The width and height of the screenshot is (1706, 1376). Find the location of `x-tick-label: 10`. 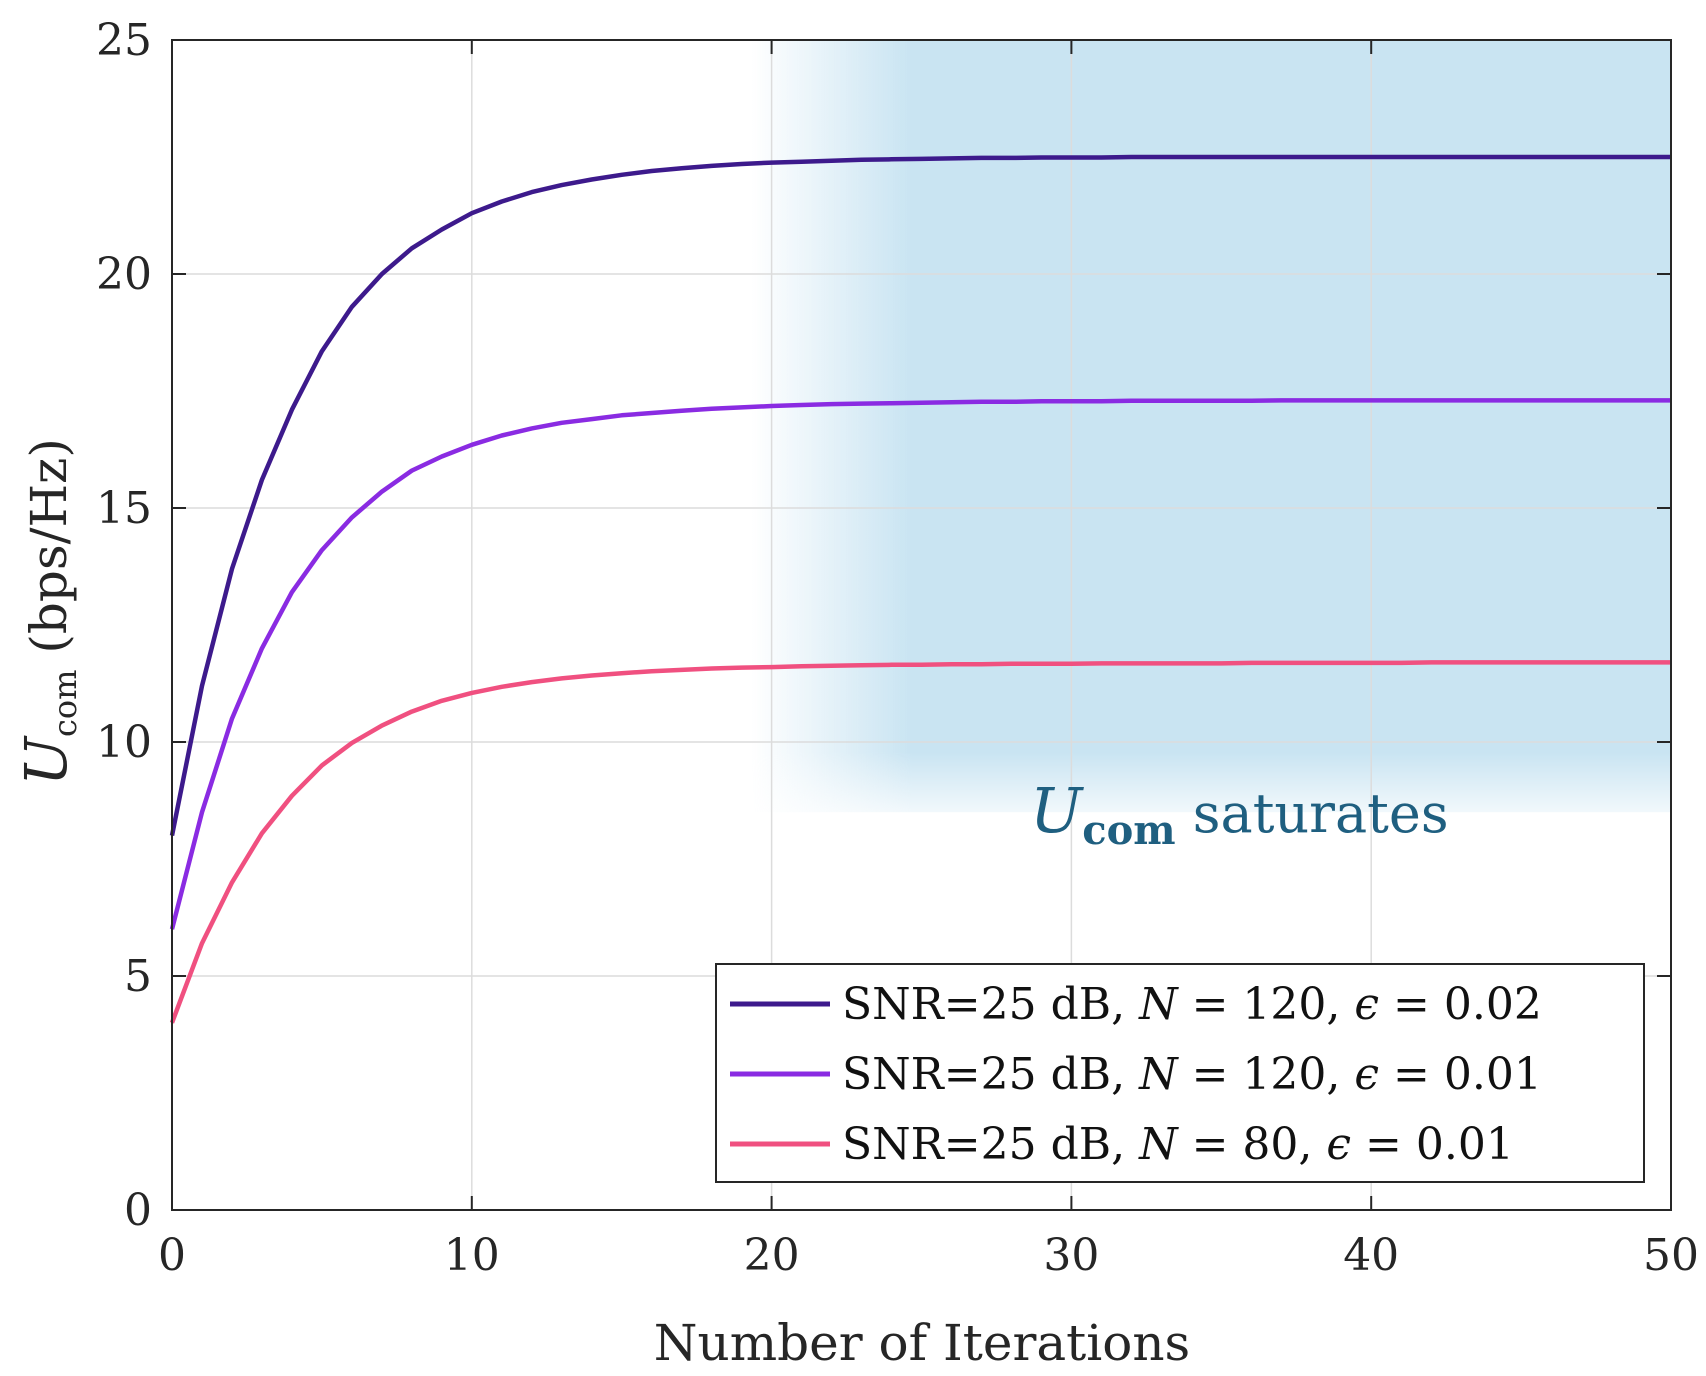

x-tick-label: 10 is located at coordinates (472, 1255).